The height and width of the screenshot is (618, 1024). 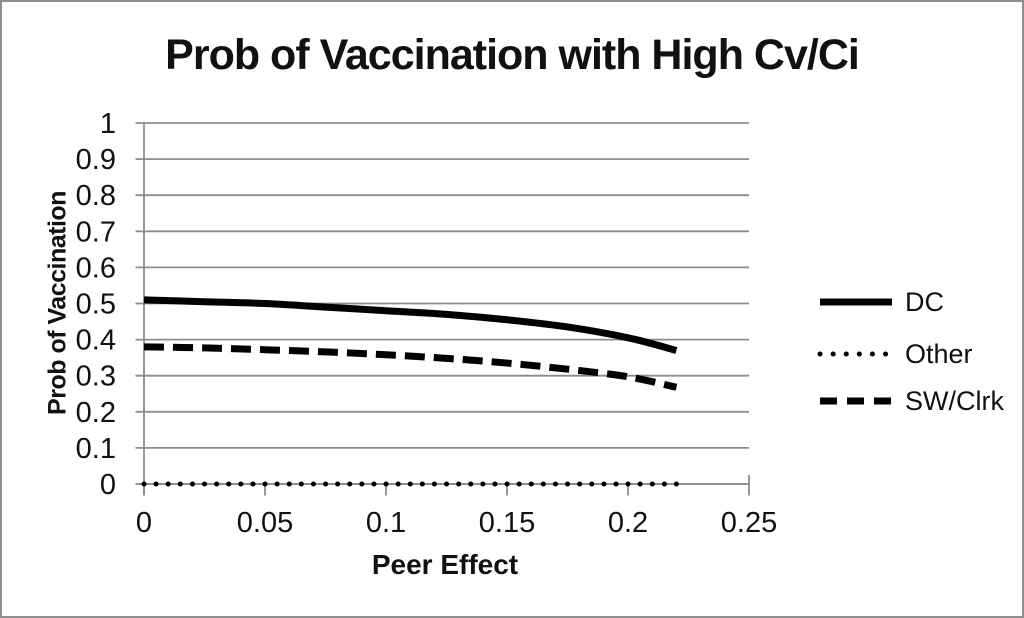 What do you see at coordinates (507, 523) in the screenshot?
I see `x-tick-label: 0.15` at bounding box center [507, 523].